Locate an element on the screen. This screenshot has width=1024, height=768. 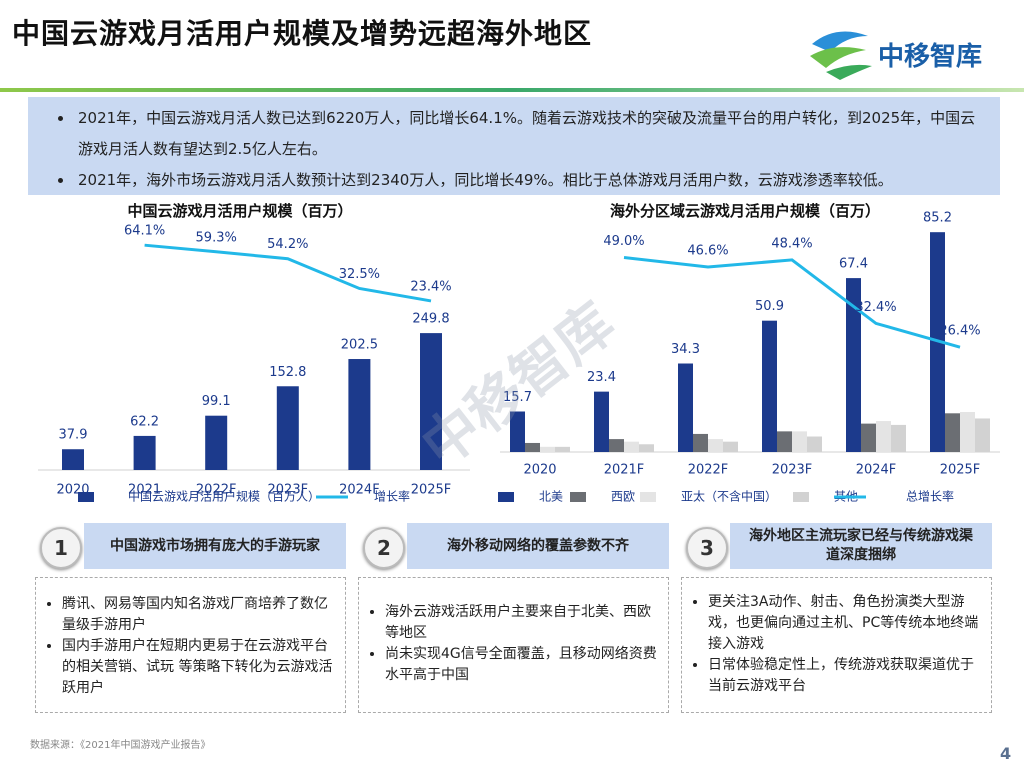
slide-title: 中国云游戏月活用户规模及增势远超海外地区 is located at coordinates (302, 33).